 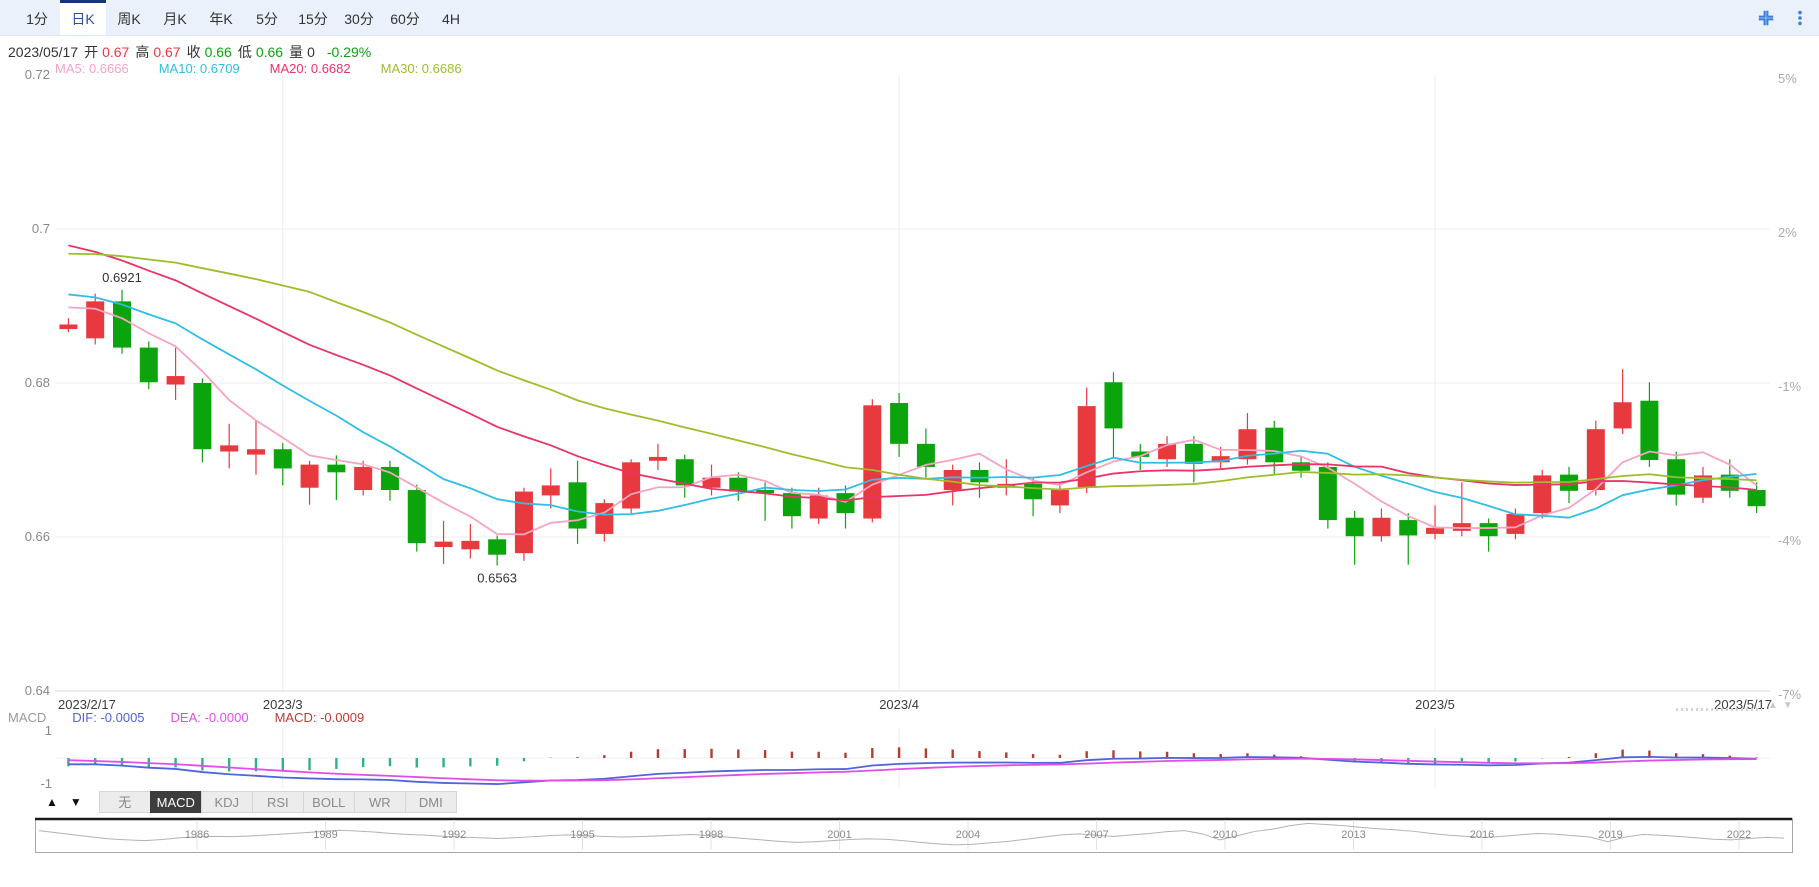 I want to click on timeframe-toolbar: 1分 日K 周K 月K 年K 5分 15分 30分 60分 4H, so click(x=909, y=18).